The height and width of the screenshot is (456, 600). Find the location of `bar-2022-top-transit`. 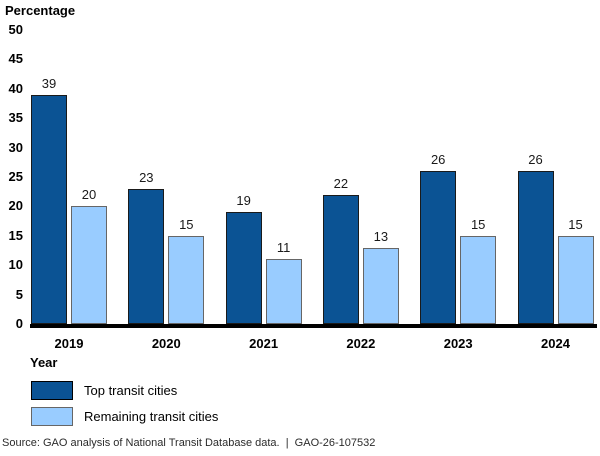

bar-2022-top-transit is located at coordinates (340, 259).